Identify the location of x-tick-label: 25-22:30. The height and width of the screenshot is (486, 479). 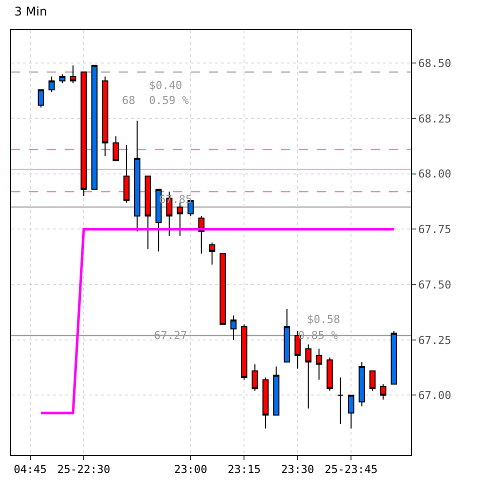
(83, 469).